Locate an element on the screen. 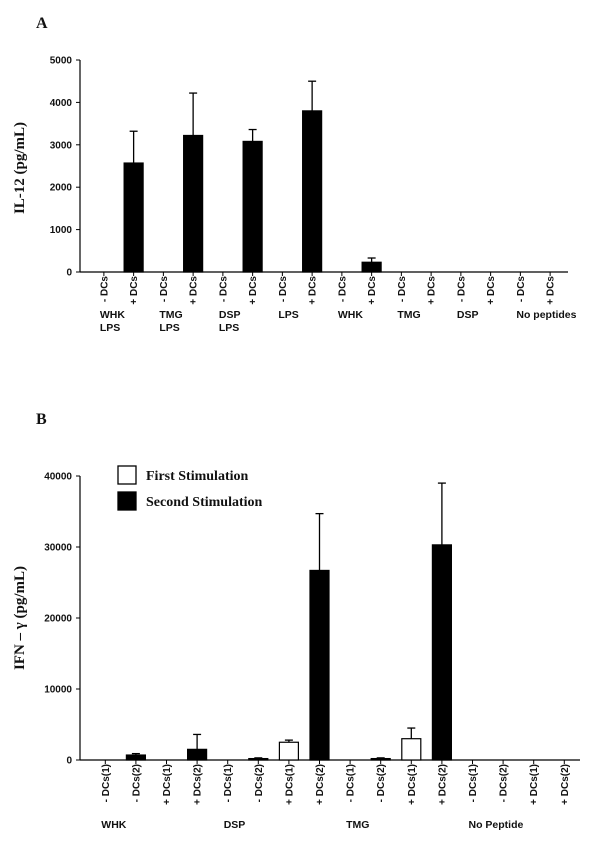  panel-a-label: A is located at coordinates (42, 23).